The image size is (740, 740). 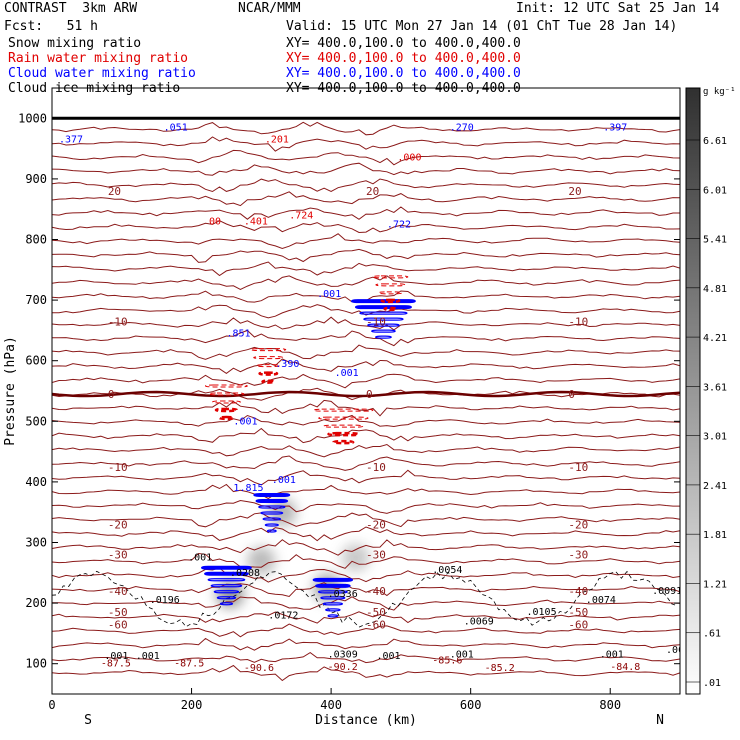 I want to click on annotation-8: .001, so click(x=148, y=656).